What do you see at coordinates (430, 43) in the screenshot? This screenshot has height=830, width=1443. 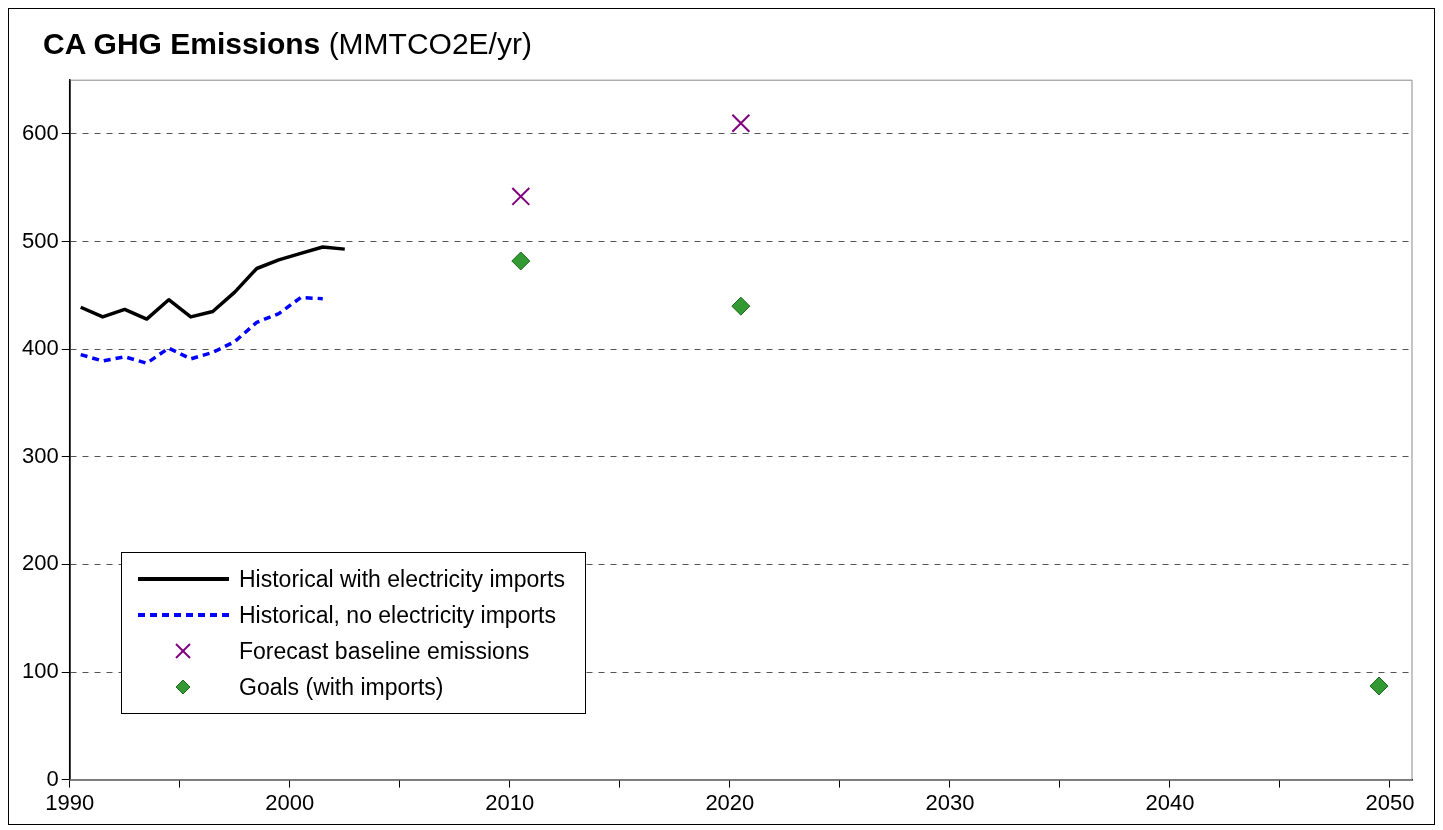 I see `chart-subtitle: (MMTCO2E/yr)` at bounding box center [430, 43].